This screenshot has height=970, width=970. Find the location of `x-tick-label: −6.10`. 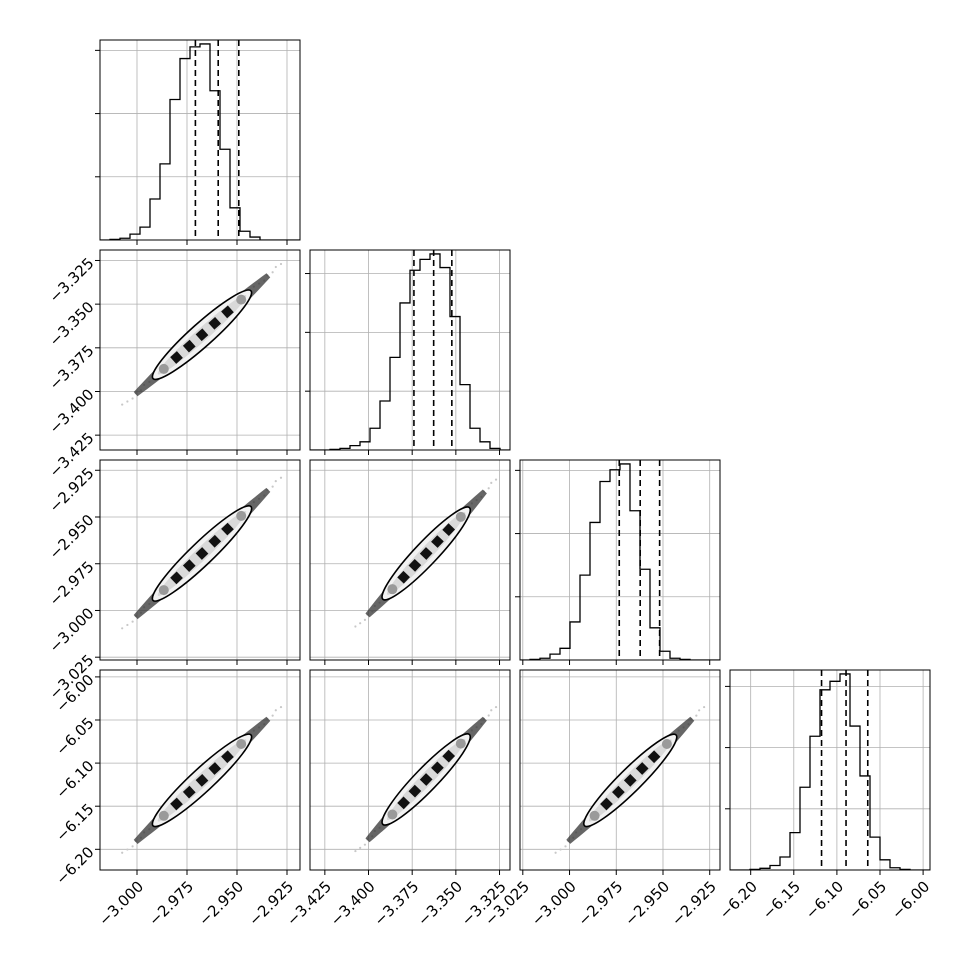

x-tick-label: −6.10 is located at coordinates (824, 900).